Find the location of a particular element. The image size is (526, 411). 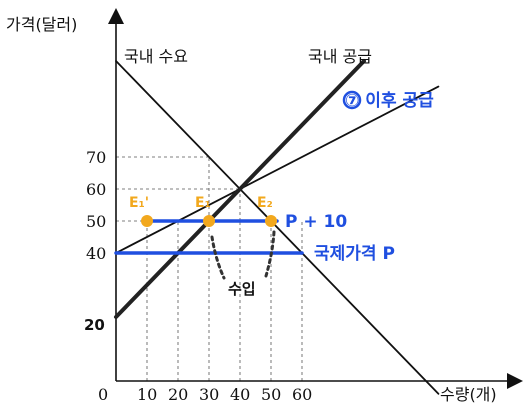

price-line-label-0: 국제가격 P is located at coordinates (354, 254).